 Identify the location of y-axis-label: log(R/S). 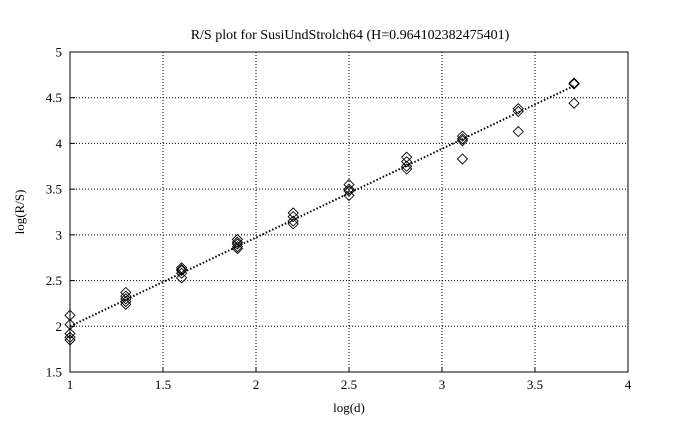
(19, 212).